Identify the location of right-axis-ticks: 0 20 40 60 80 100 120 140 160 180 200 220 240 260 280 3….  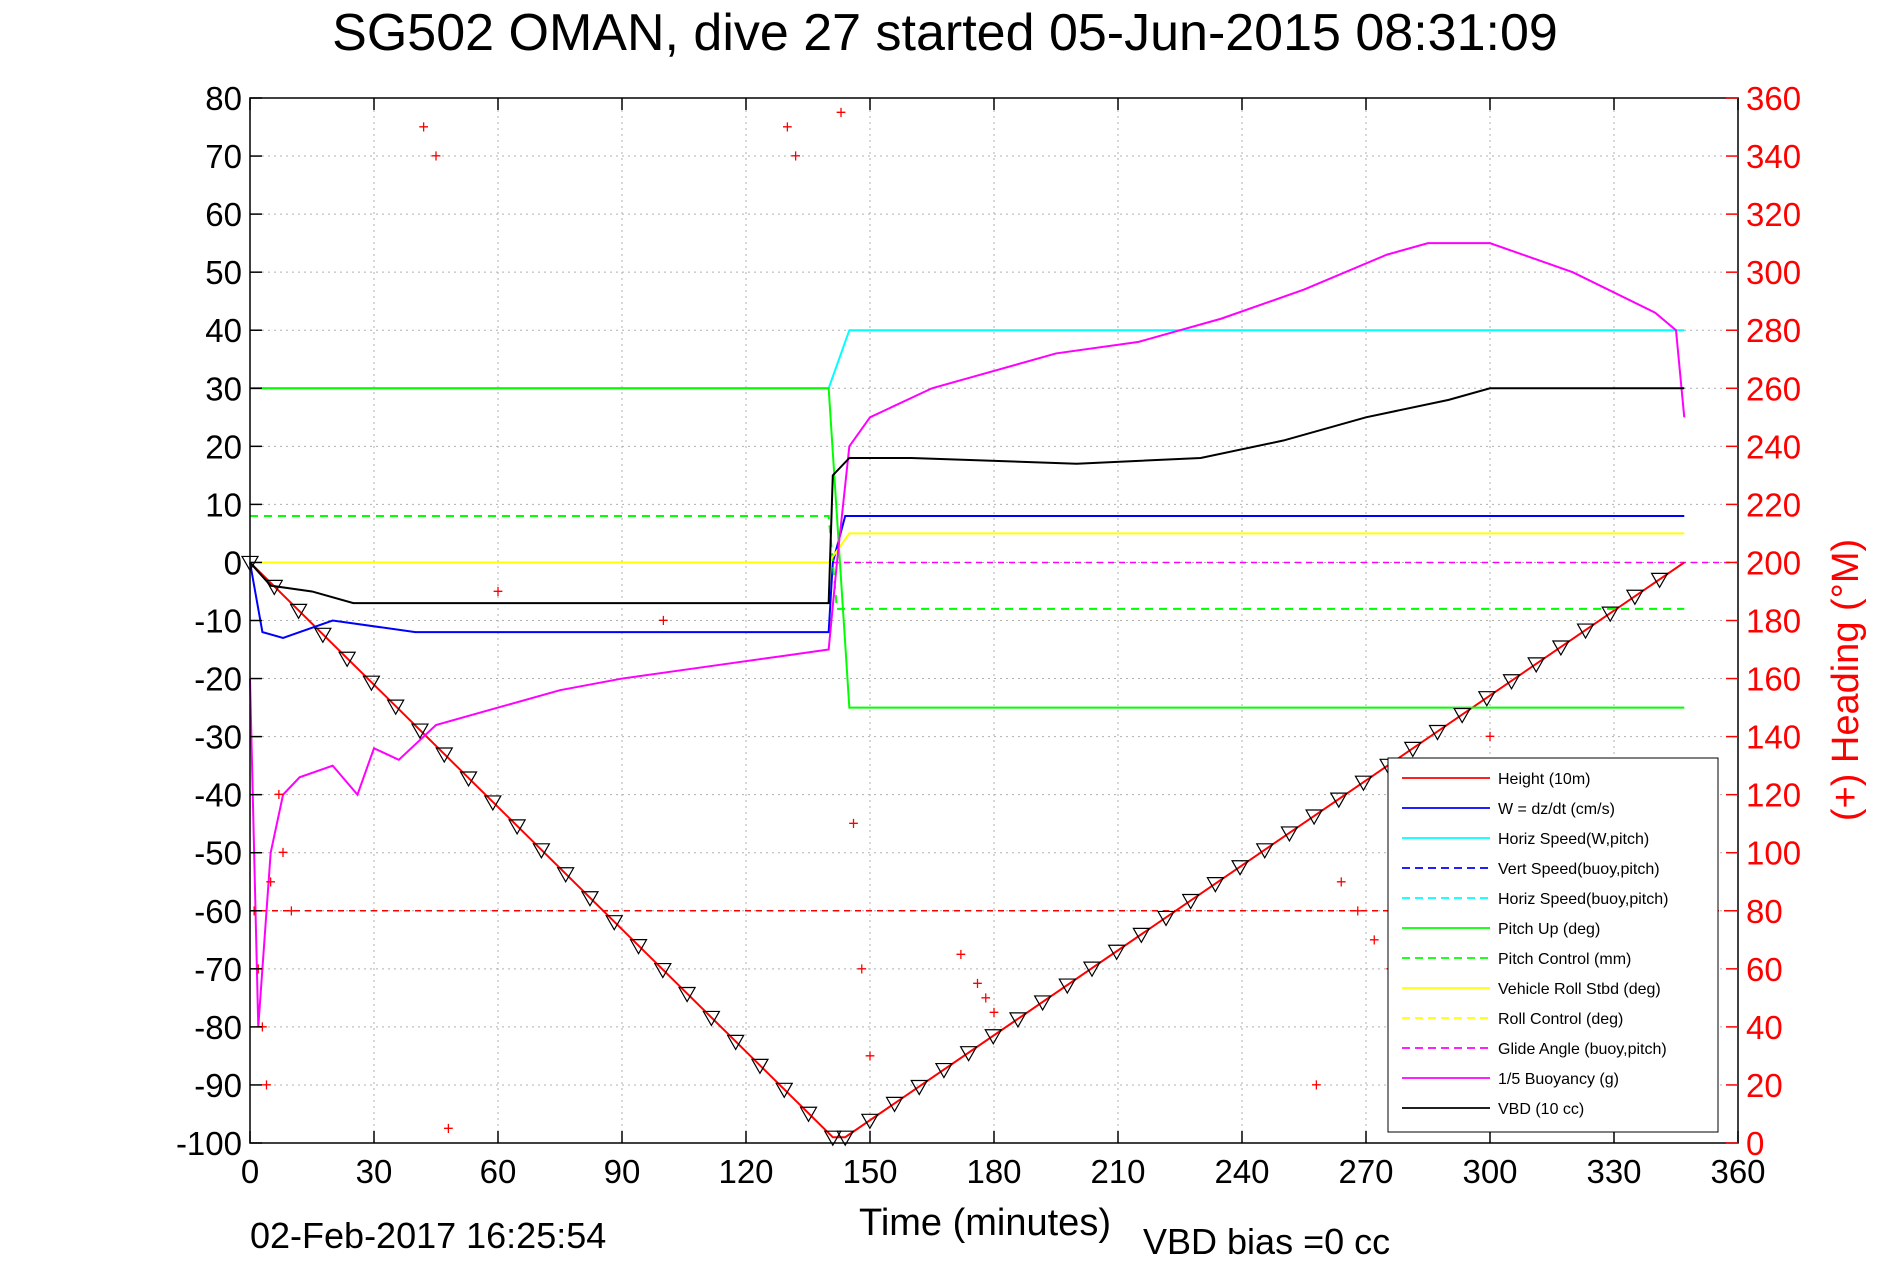
(1763, 621).